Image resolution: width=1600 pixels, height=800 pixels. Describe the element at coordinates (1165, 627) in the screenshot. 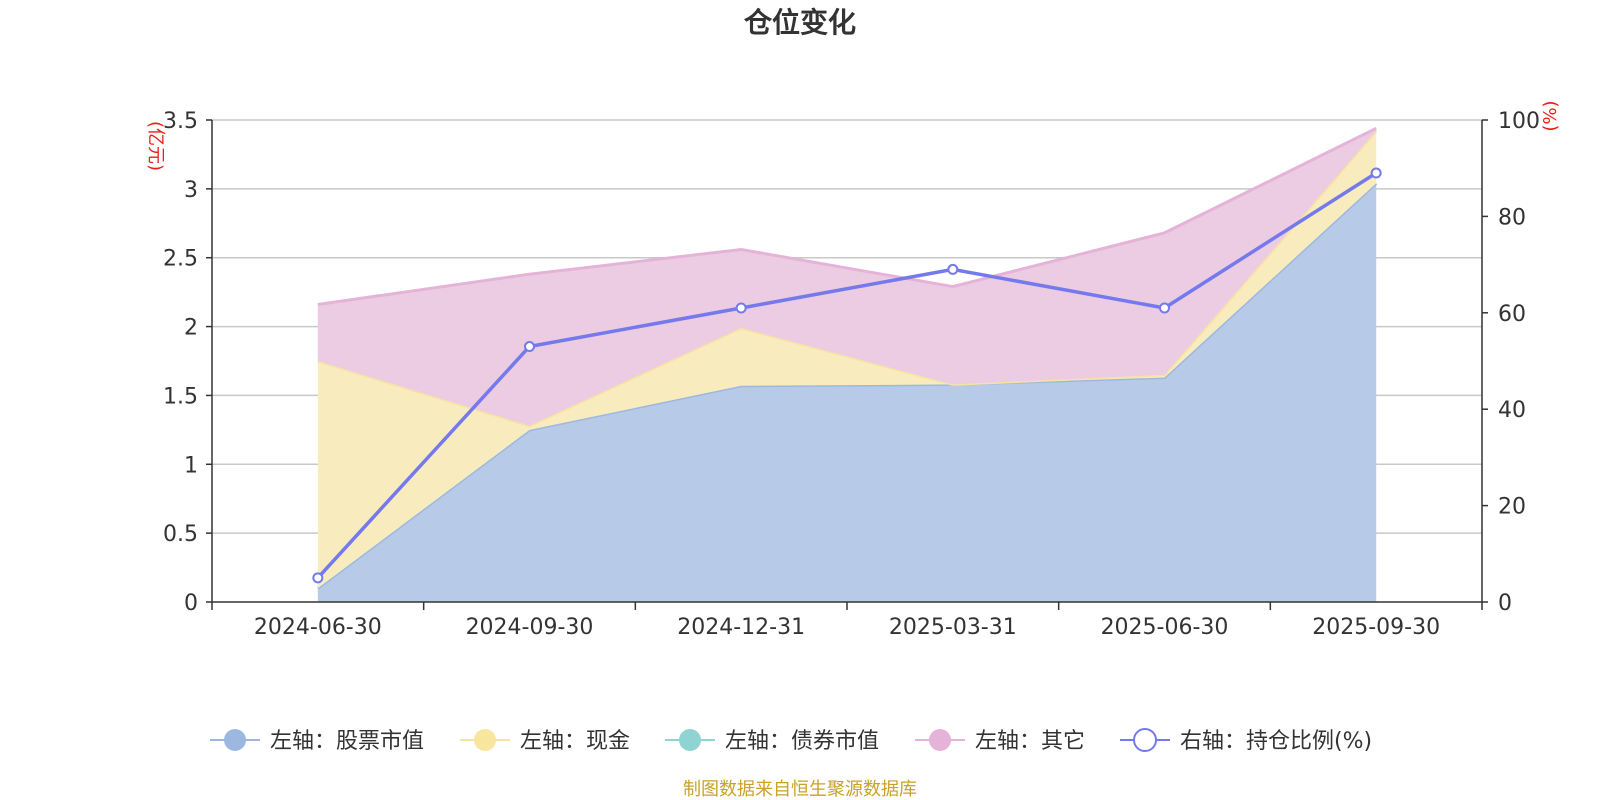

I see `x-axis-tick-label: 2025-06-30` at that location.